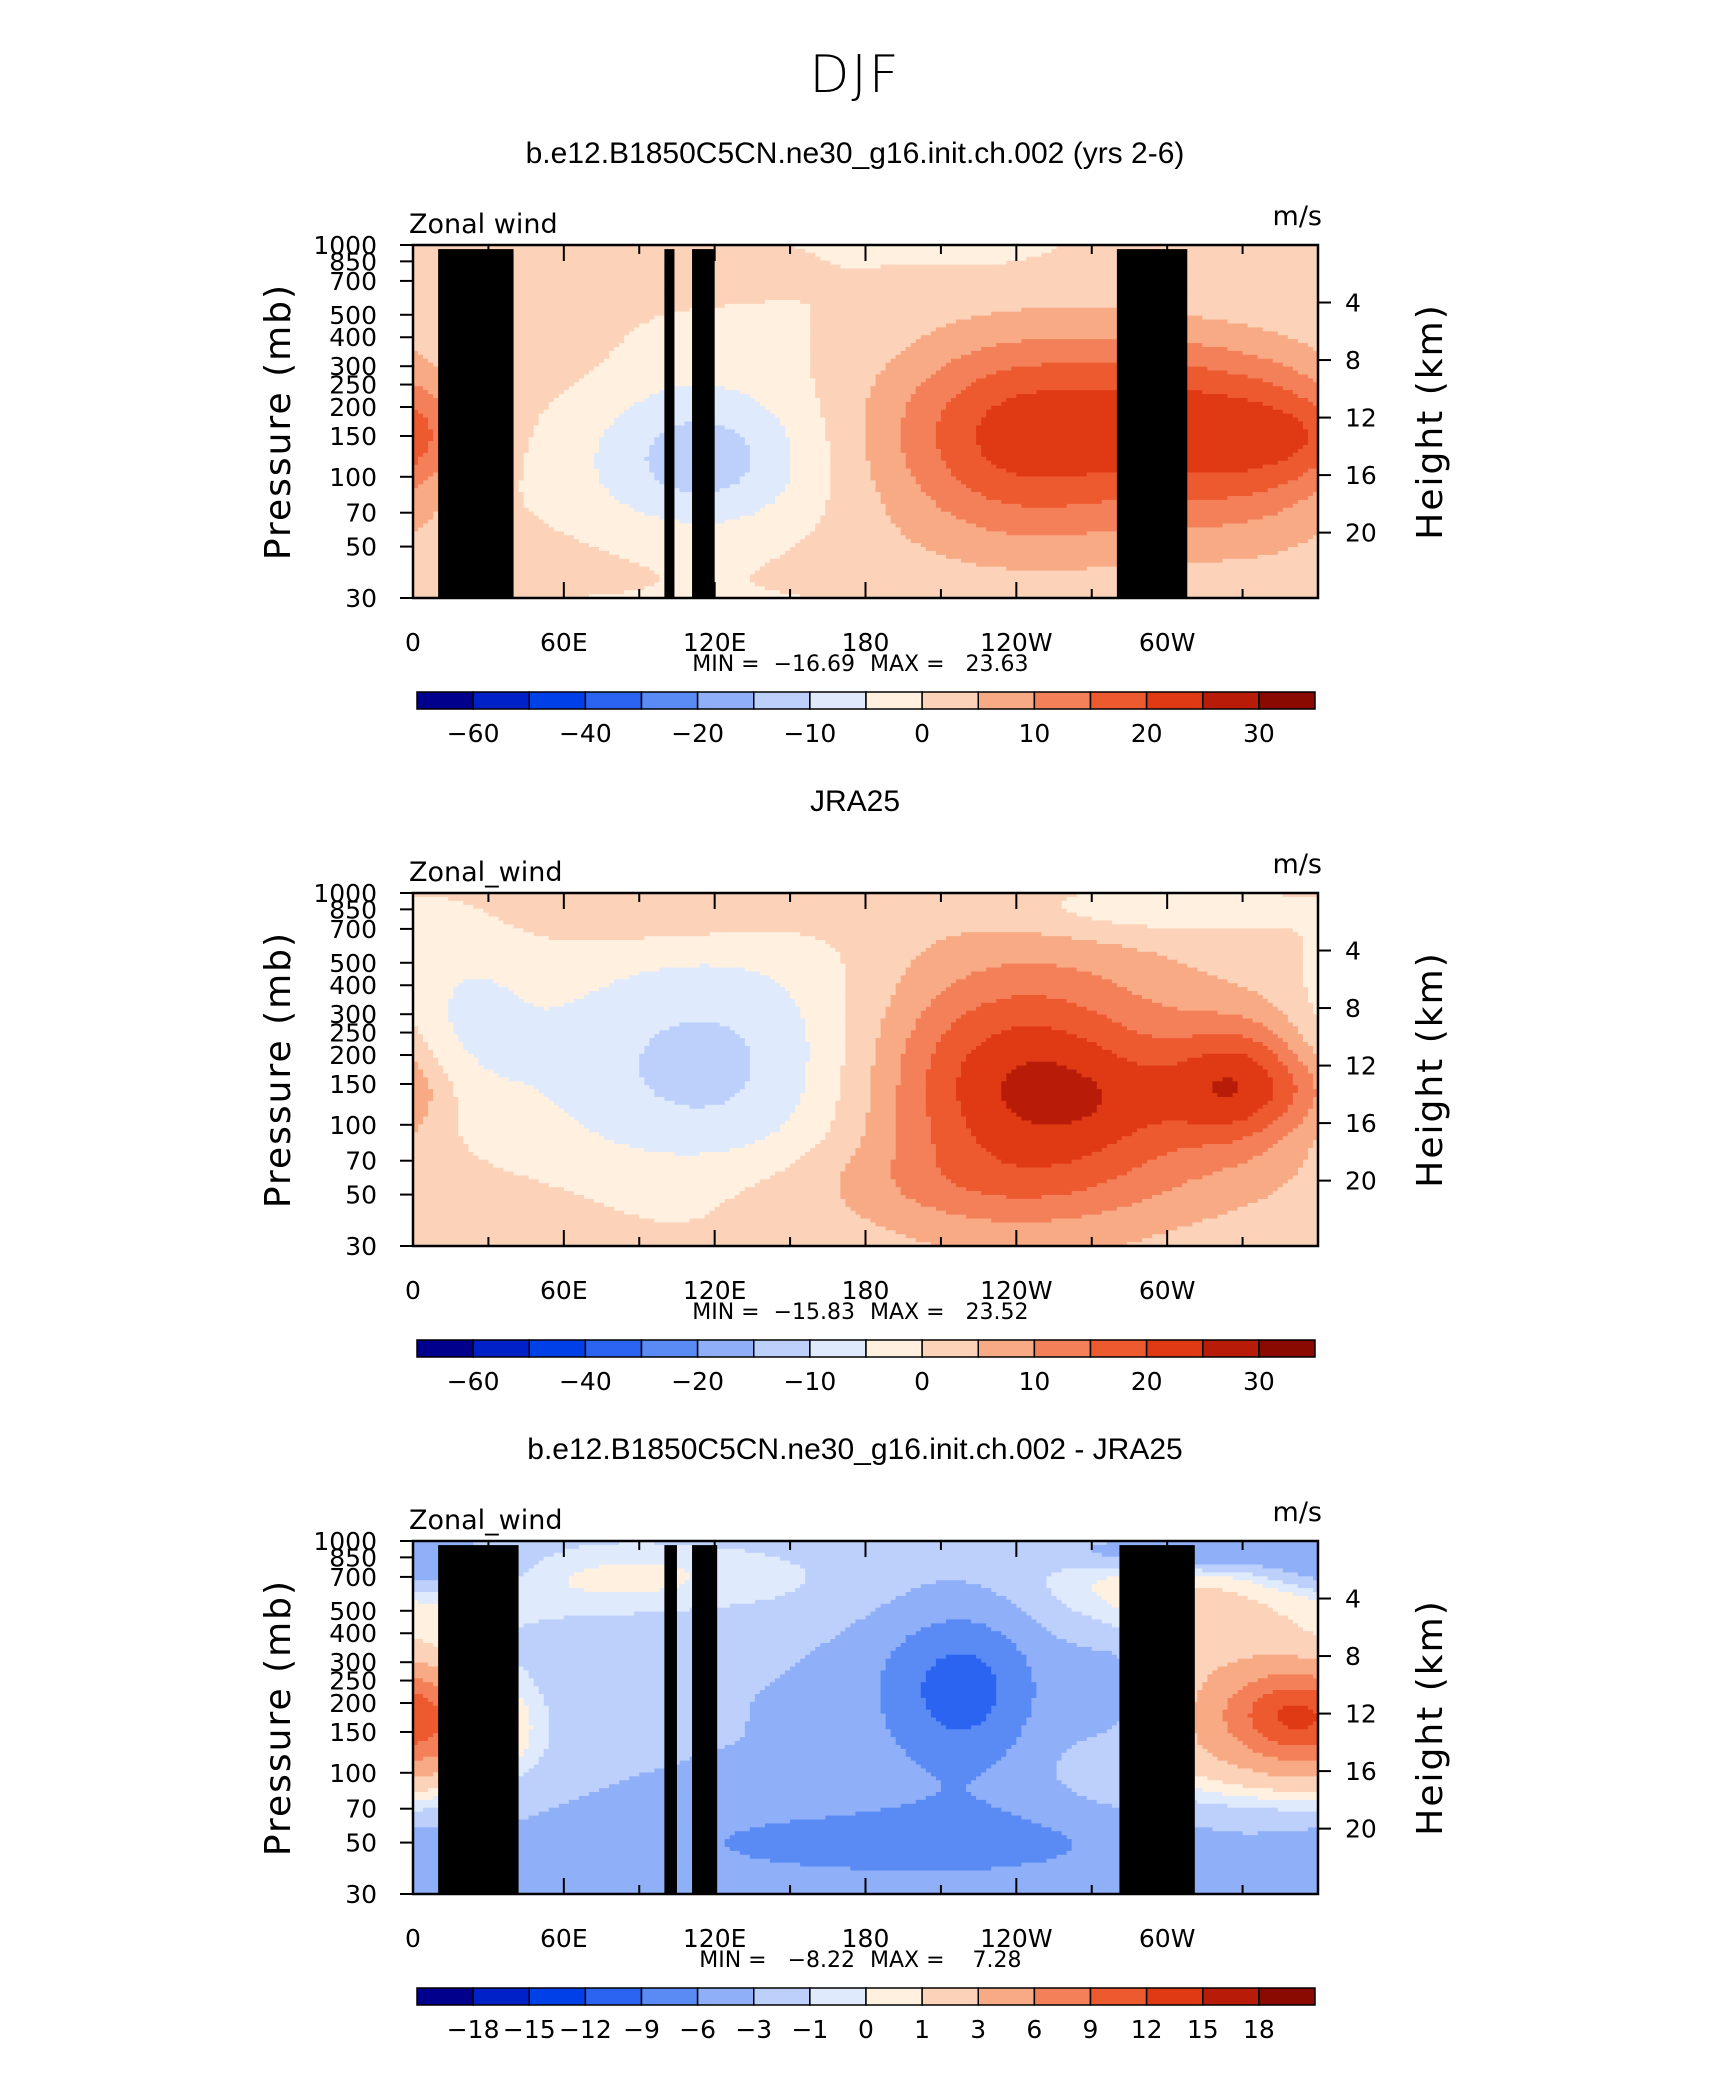  Describe the element at coordinates (922, 733) in the screenshot. I see `colorbar-label: 0` at that location.